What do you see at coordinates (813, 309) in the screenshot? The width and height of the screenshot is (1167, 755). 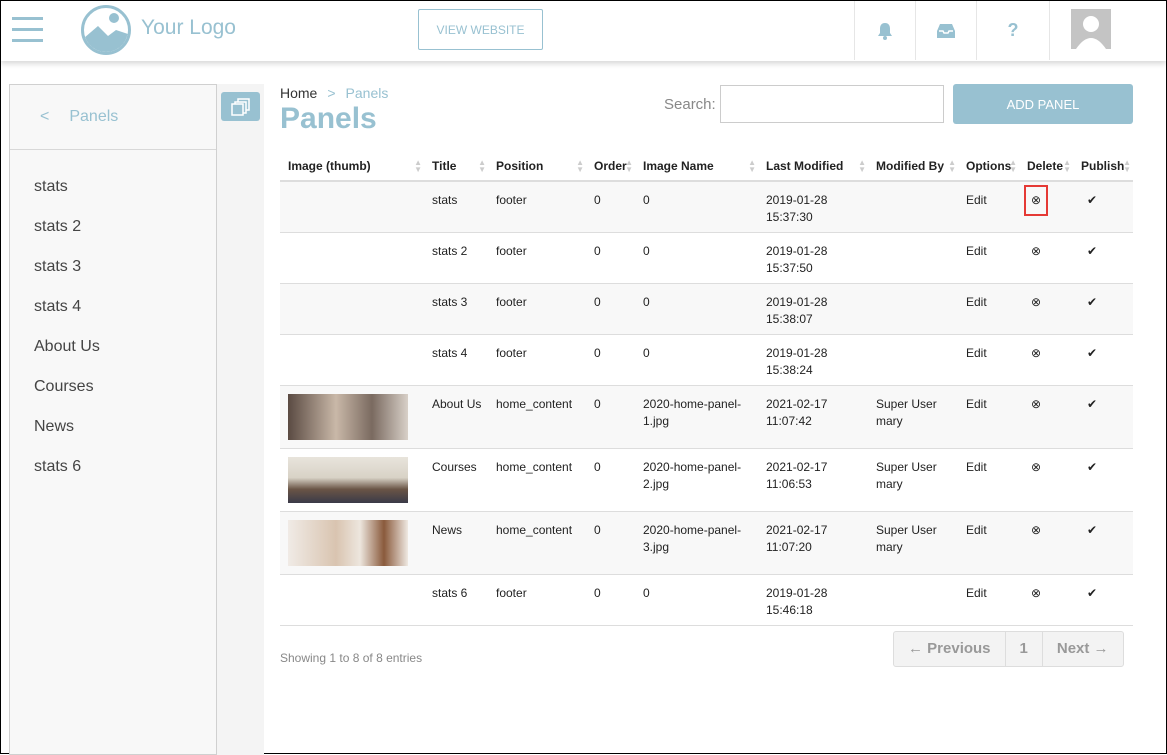 I see `modified-cell: 2019-01-28 15:38:07` at bounding box center [813, 309].